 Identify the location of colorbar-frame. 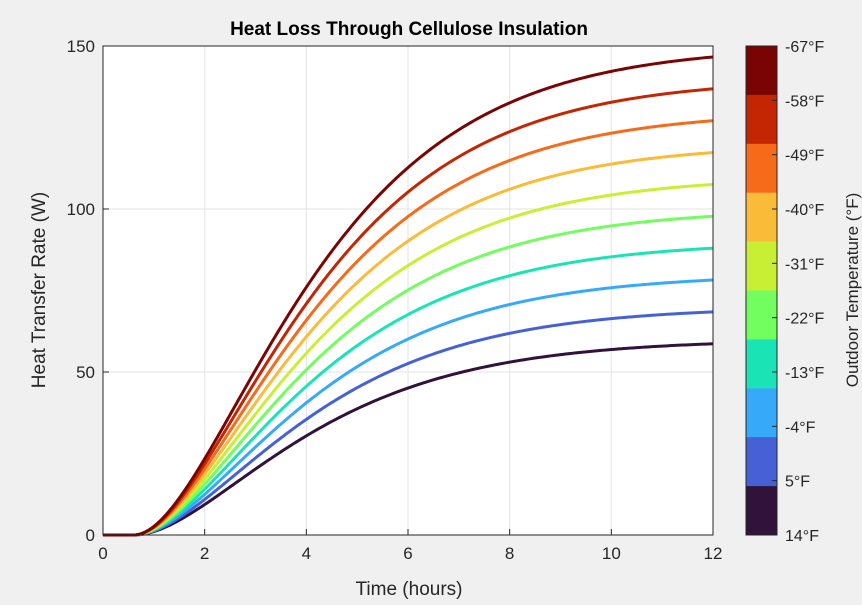
(761, 290).